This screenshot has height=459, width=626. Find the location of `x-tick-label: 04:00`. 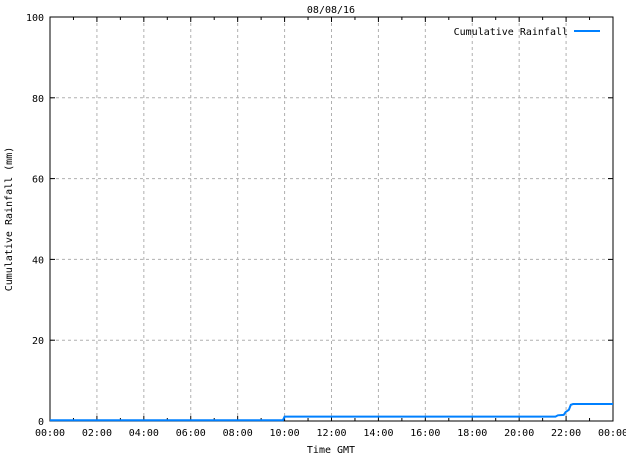

x-tick-label: 04:00 is located at coordinates (144, 433).